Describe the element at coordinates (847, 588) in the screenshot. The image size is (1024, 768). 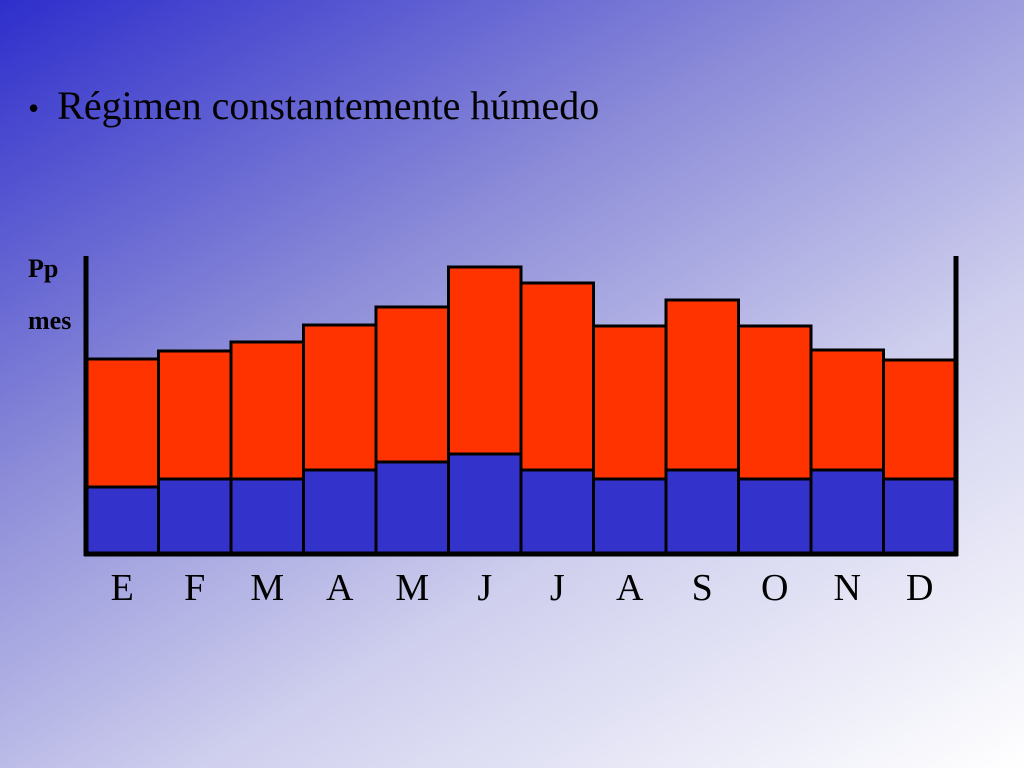
I see `x-tick-label-11: N` at that location.